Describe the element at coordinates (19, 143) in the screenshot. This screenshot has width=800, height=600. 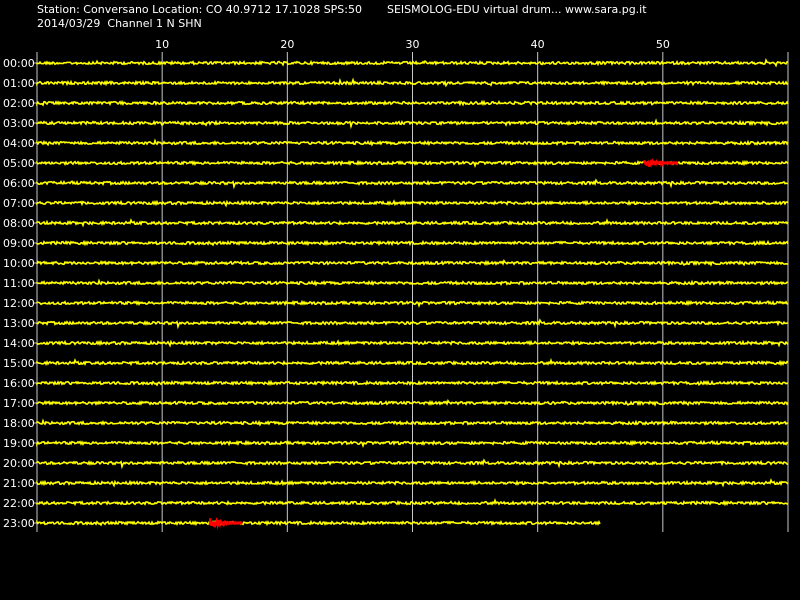
I see `row-time-label: 04:00` at that location.